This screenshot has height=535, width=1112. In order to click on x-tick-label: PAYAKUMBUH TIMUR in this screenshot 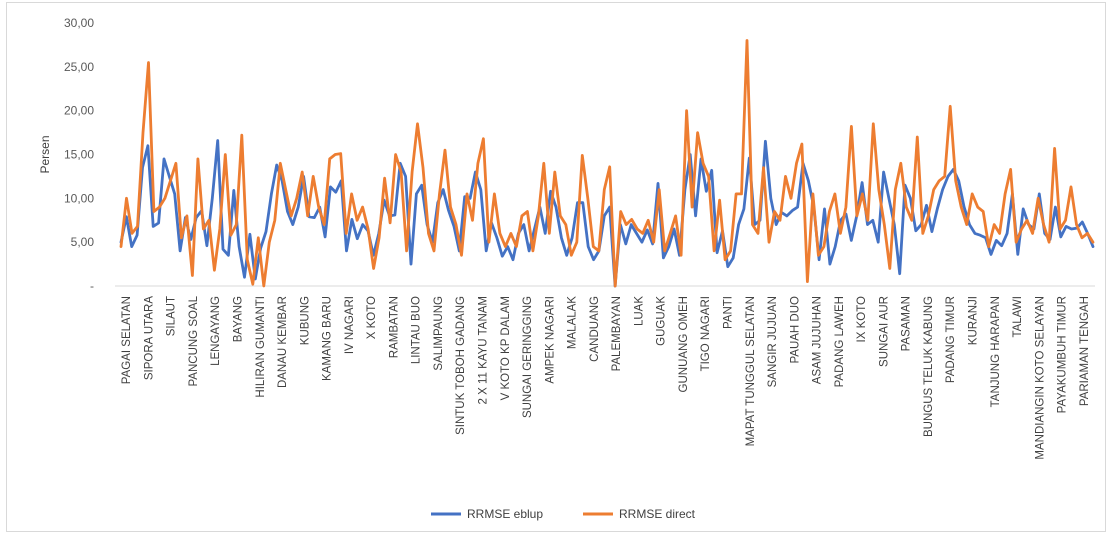, I will do `click(1063, 354)`.